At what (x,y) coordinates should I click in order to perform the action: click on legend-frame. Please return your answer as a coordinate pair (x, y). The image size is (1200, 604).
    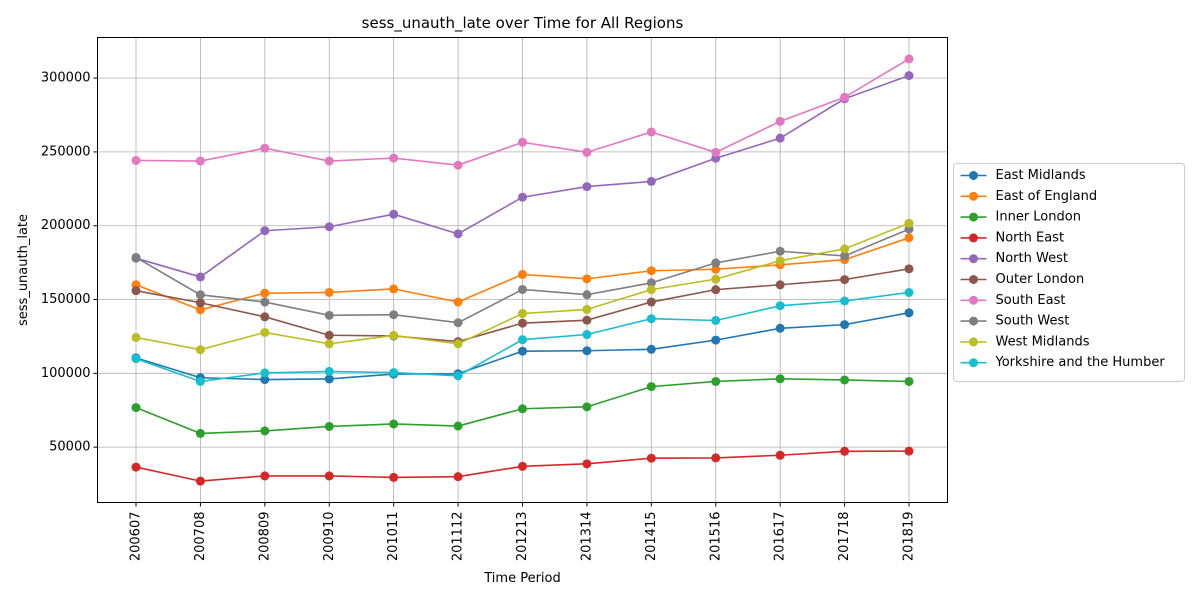
    Looking at the image, I should click on (1069, 272).